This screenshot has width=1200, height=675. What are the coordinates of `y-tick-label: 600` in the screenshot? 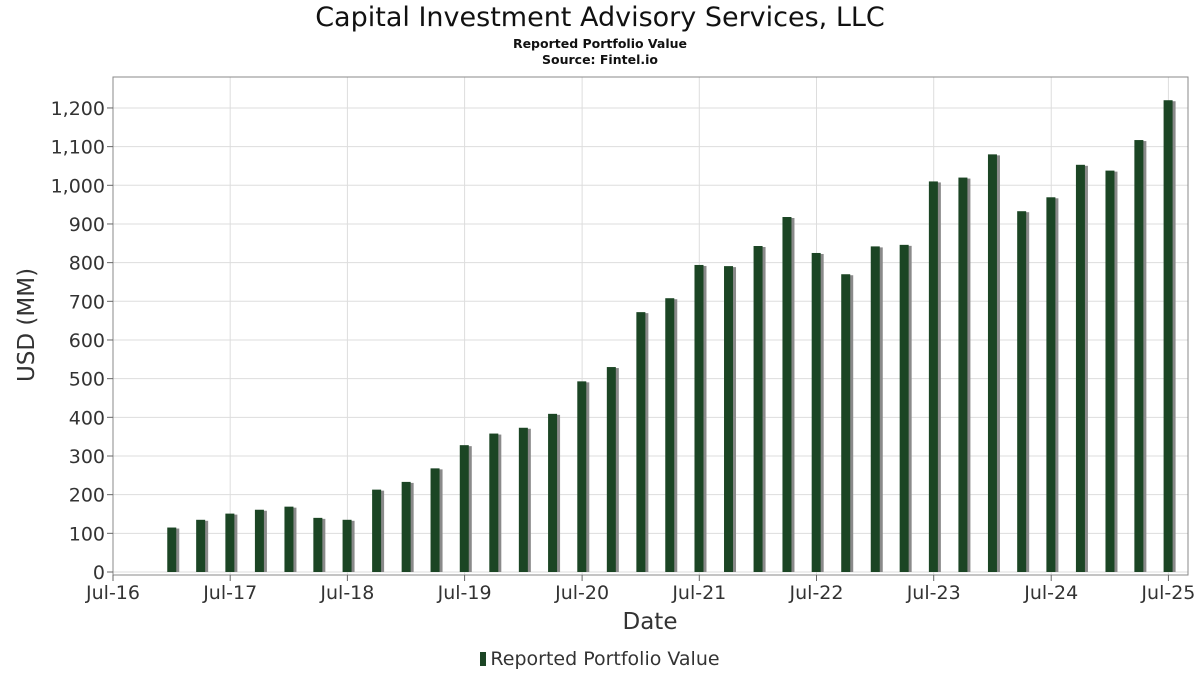 It's located at (87, 341).